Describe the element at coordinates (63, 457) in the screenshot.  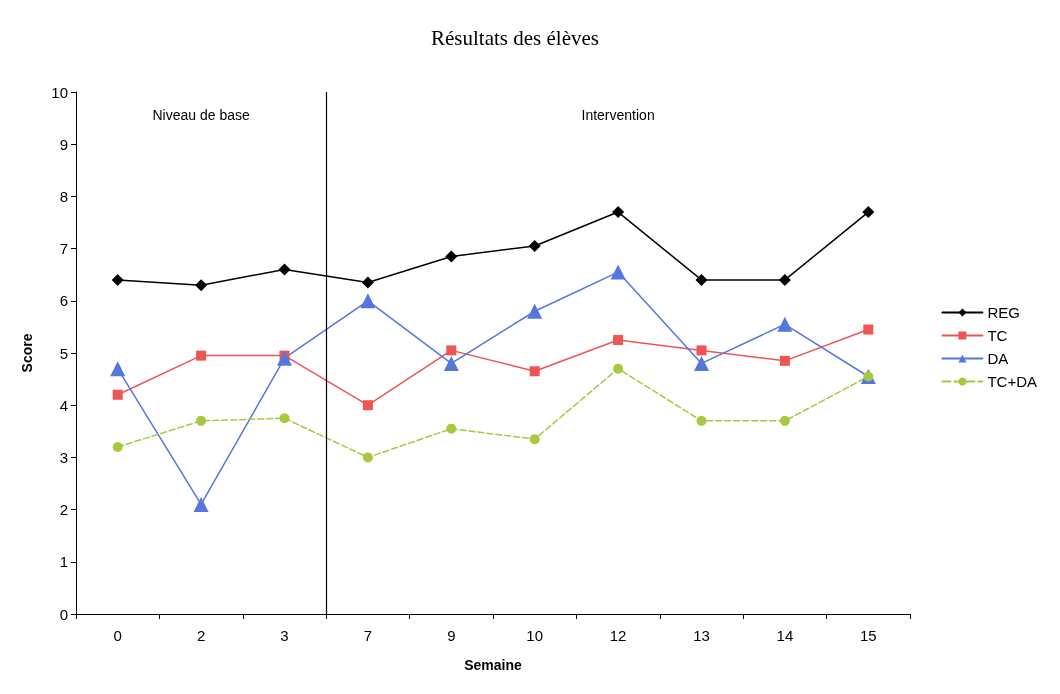
I see `y-tick-label: 3` at that location.